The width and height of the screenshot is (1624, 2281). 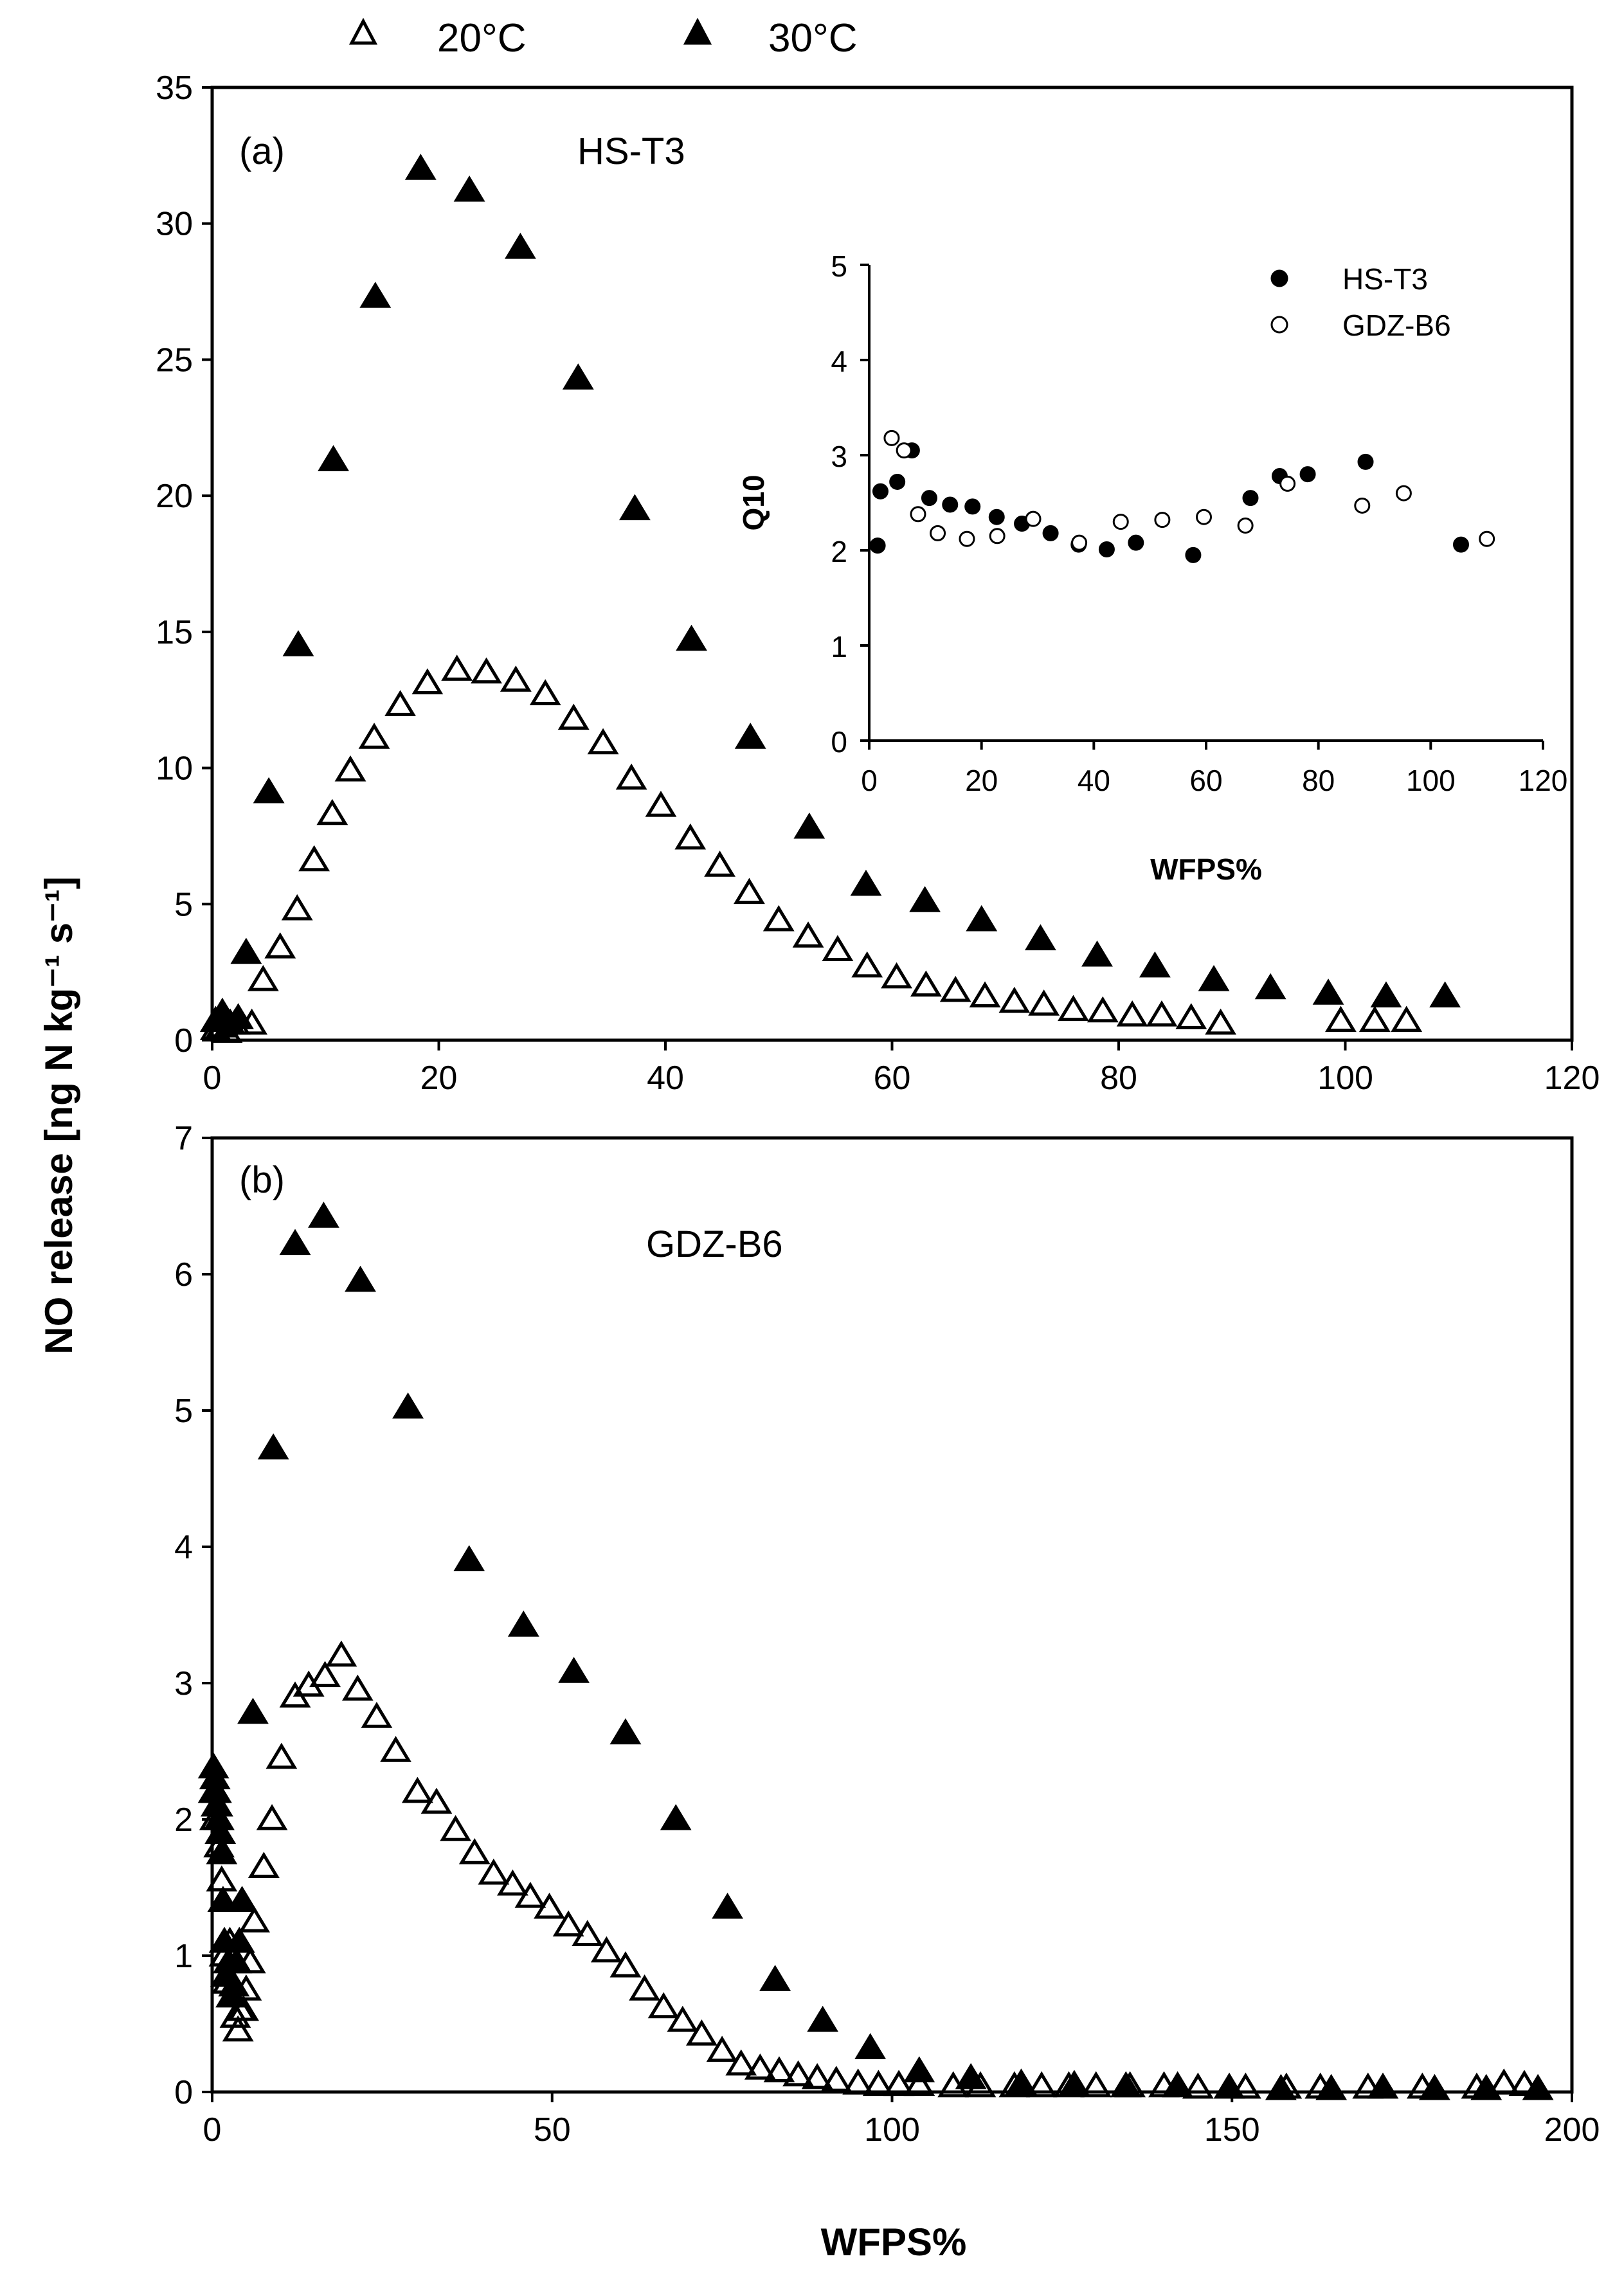 I want to click on b-x-tick-label: 150, so click(x=1232, y=2130).